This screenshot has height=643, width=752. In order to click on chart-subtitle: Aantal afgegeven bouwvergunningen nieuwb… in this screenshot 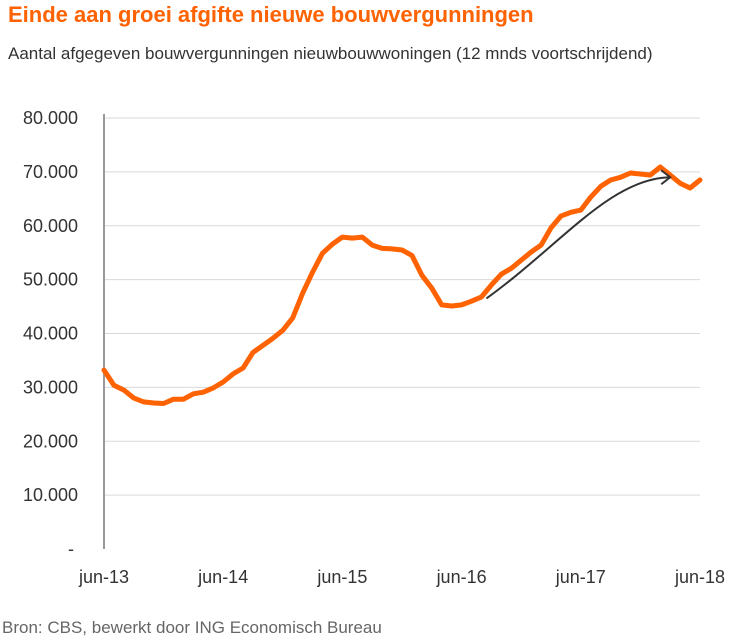, I will do `click(330, 53)`.